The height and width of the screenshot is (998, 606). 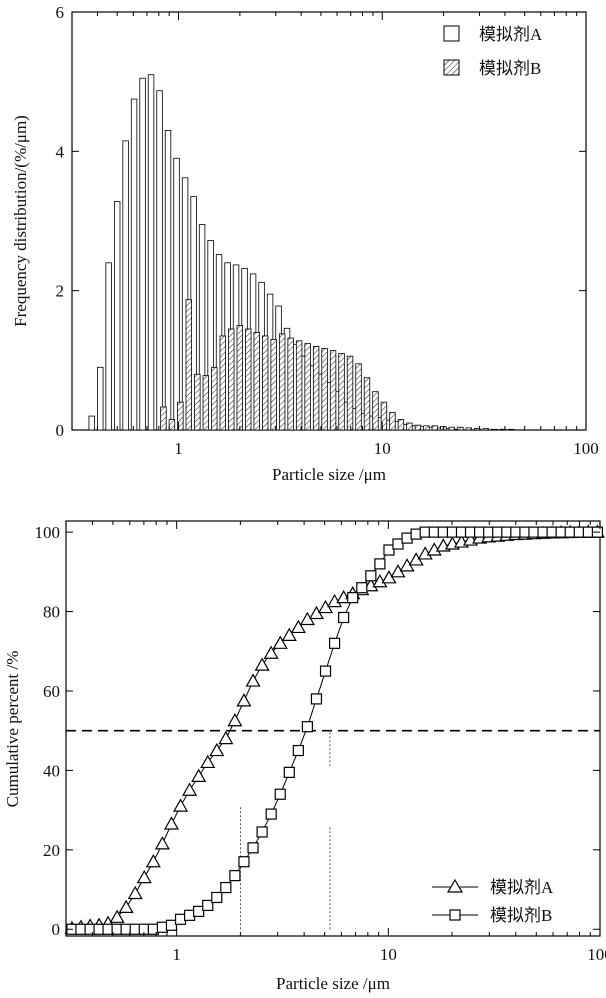 I want to click on x-tick-label: 100, so click(x=586, y=448).